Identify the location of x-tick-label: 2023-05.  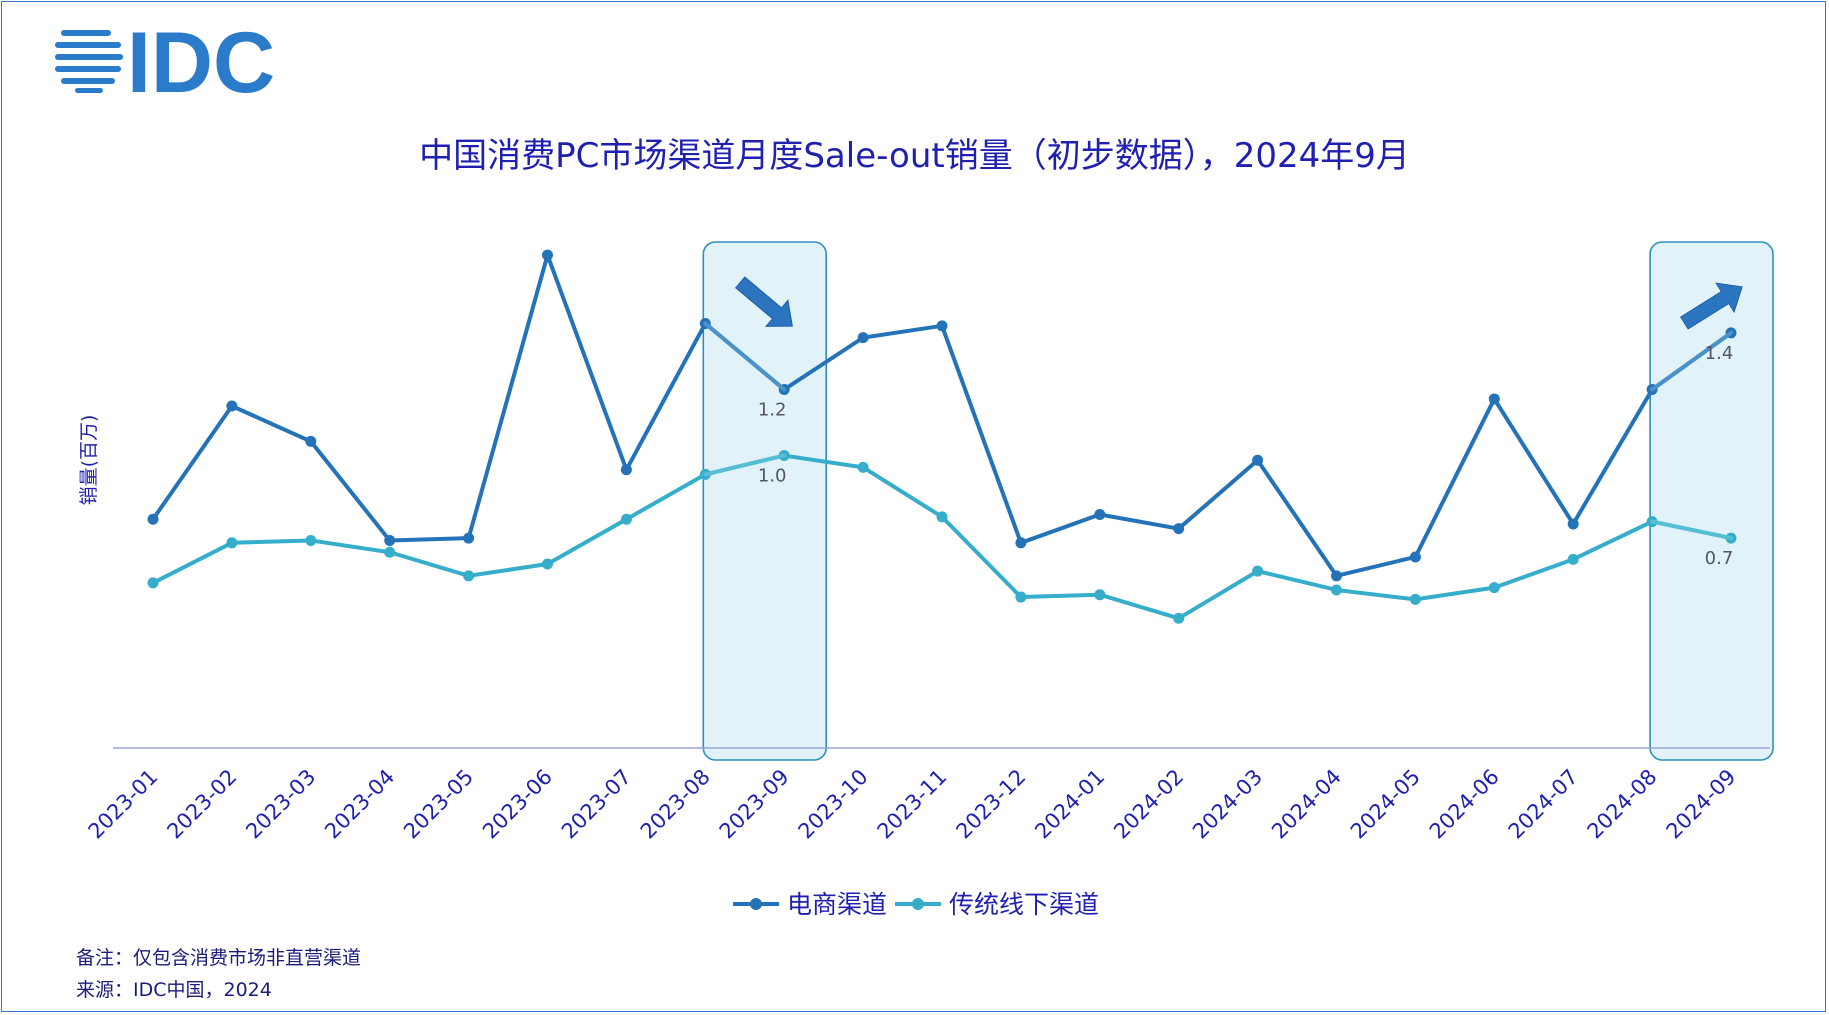
(438, 804).